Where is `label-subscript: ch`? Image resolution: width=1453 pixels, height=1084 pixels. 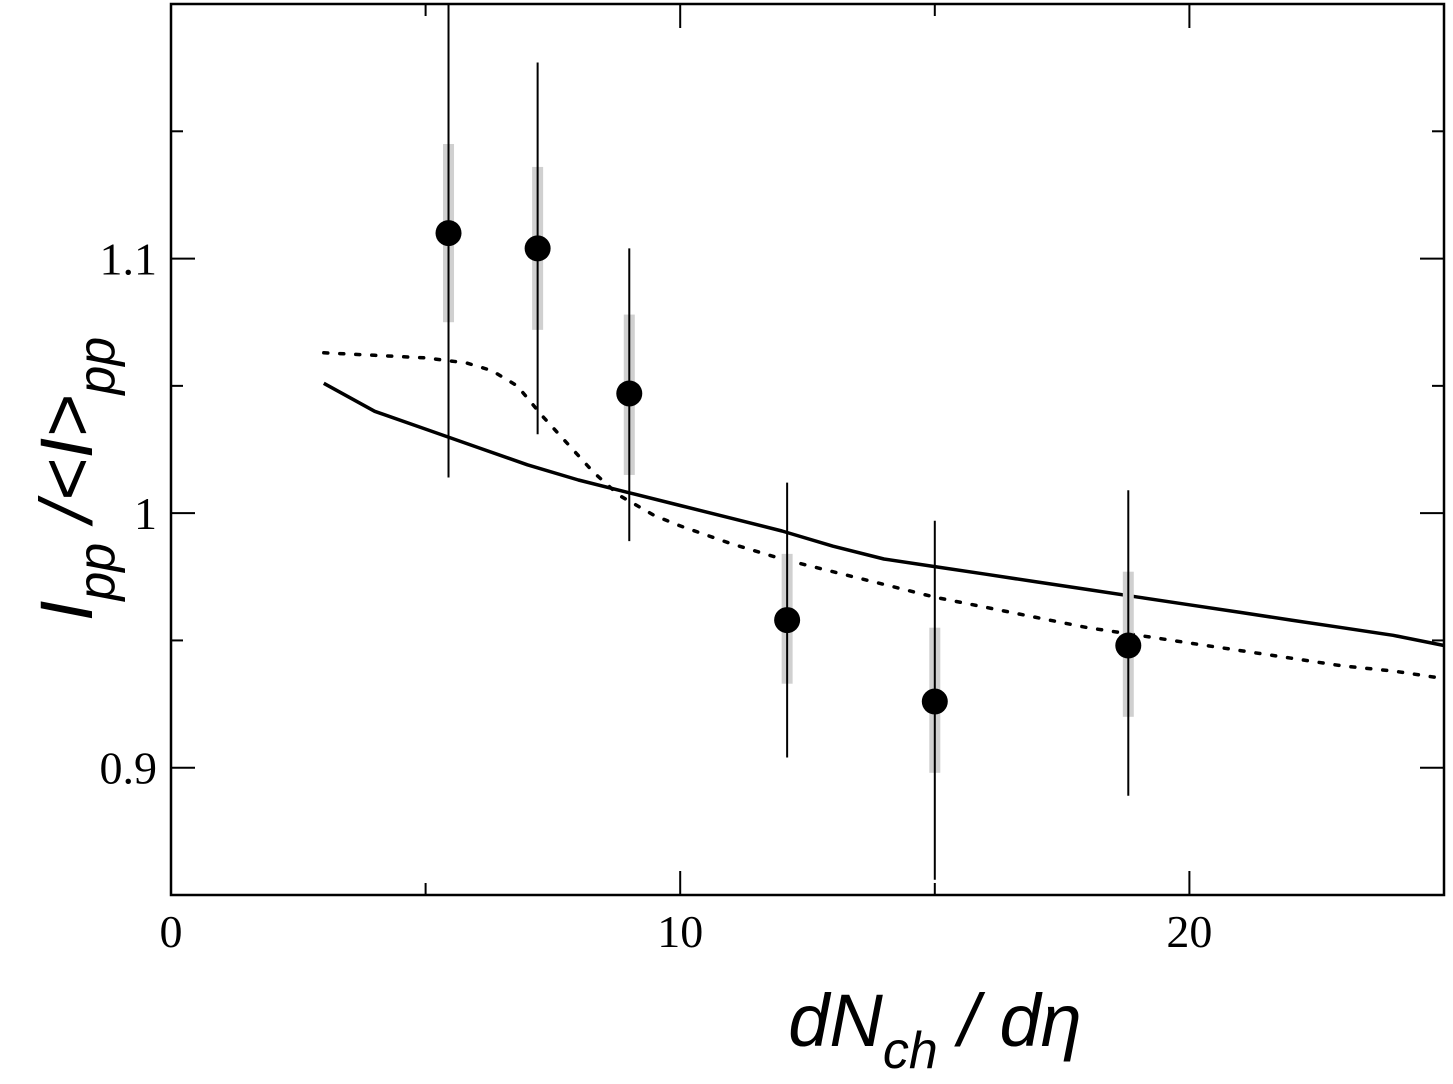
label-subscript: ch is located at coordinates (910, 1051).